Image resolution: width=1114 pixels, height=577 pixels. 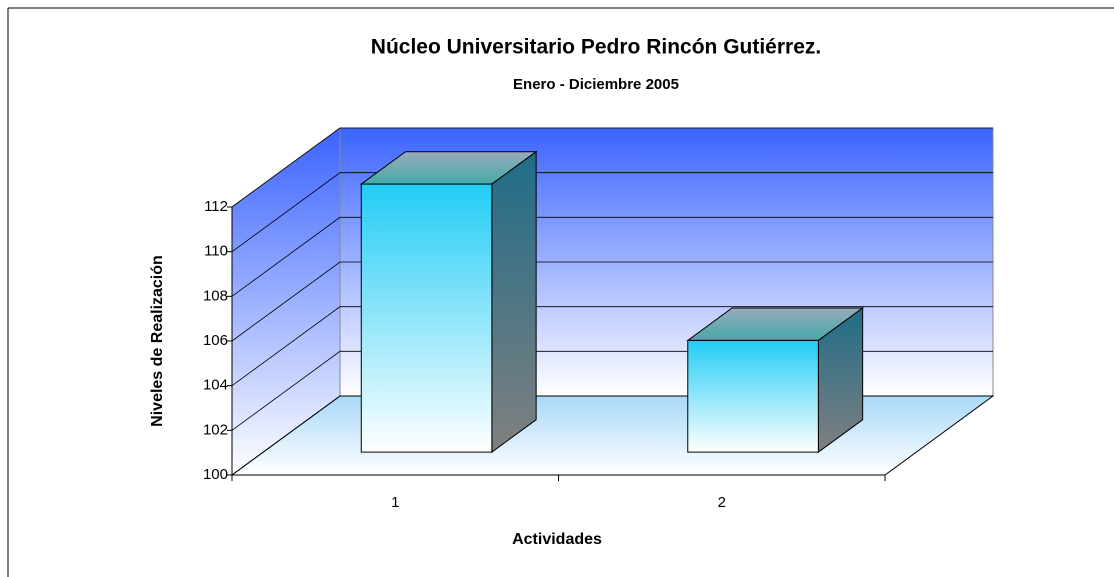 I want to click on x-tick-label: 2, so click(x=722, y=502).